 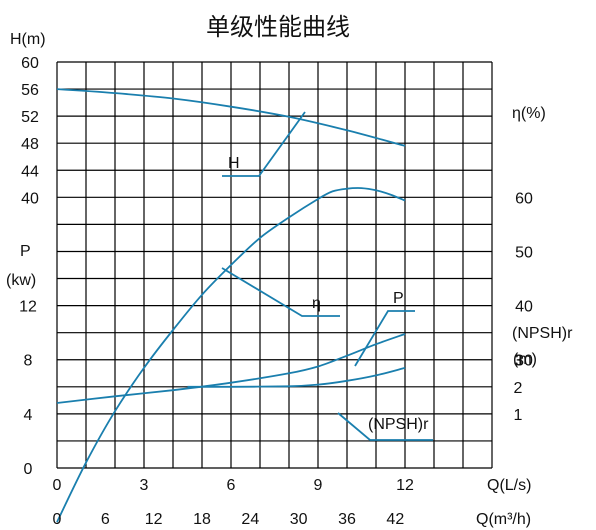 I want to click on npsh-tick-label: 3, so click(x=518, y=361).